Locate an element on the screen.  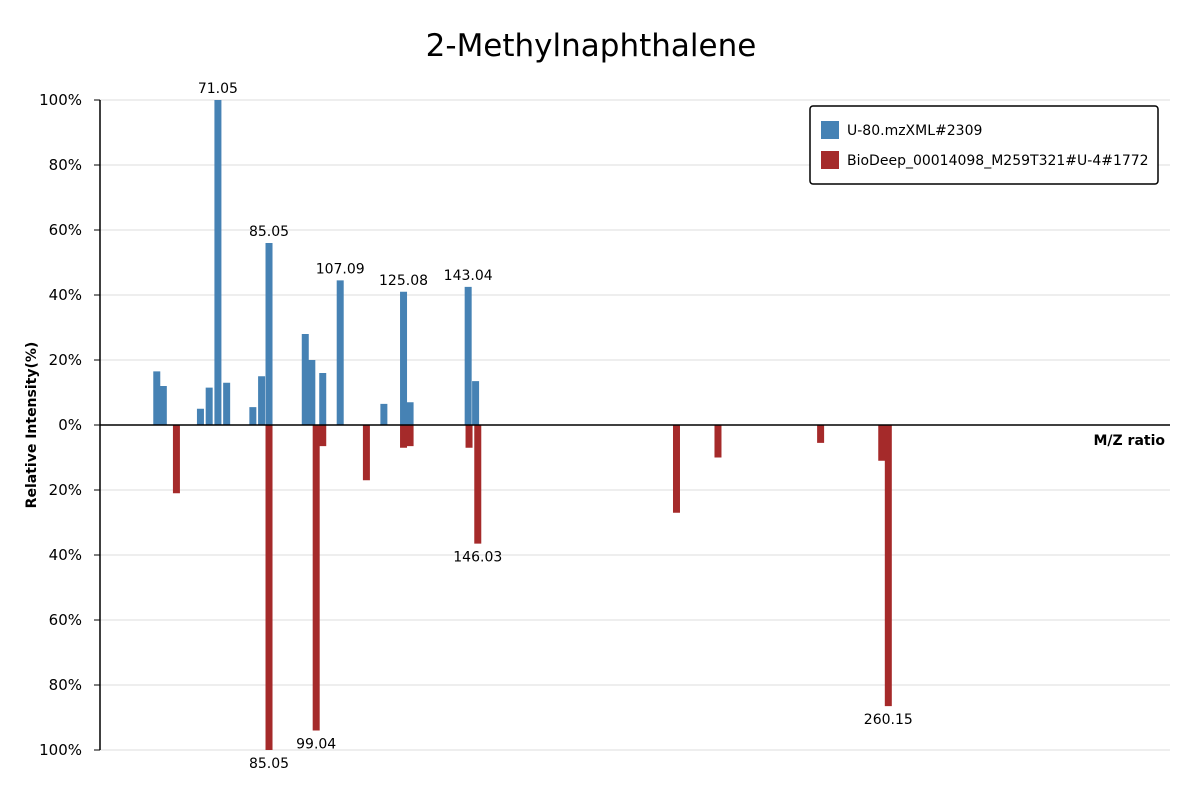
legend-entry: BioDeep_00014098_M259T321#U-4#1772 is located at coordinates (998, 161).